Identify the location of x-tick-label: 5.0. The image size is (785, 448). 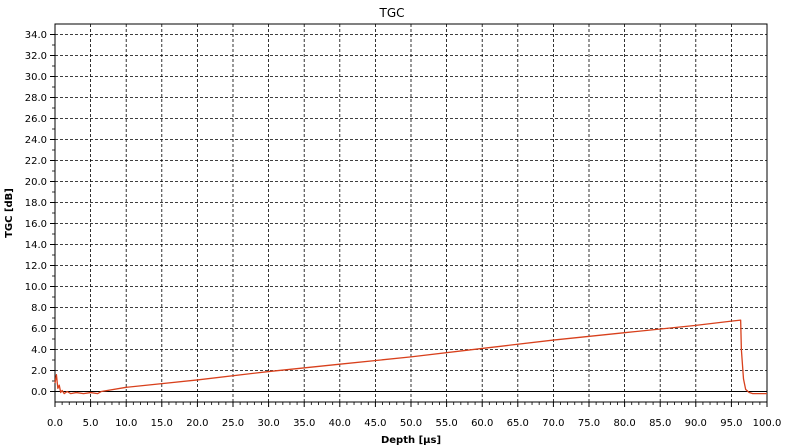
(91, 423).